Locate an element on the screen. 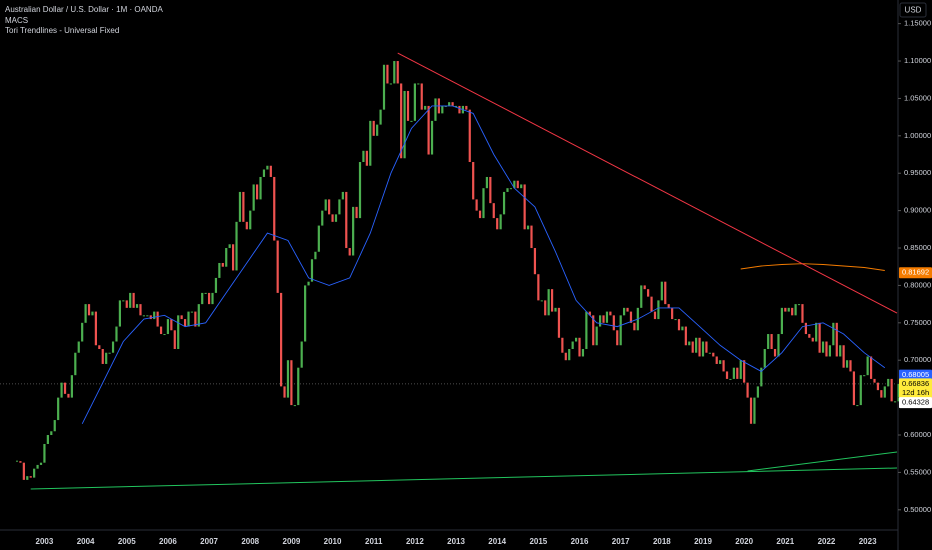 Image resolution: width=932 pixels, height=550 pixels. price-label-text: 0.66836 is located at coordinates (915, 383).